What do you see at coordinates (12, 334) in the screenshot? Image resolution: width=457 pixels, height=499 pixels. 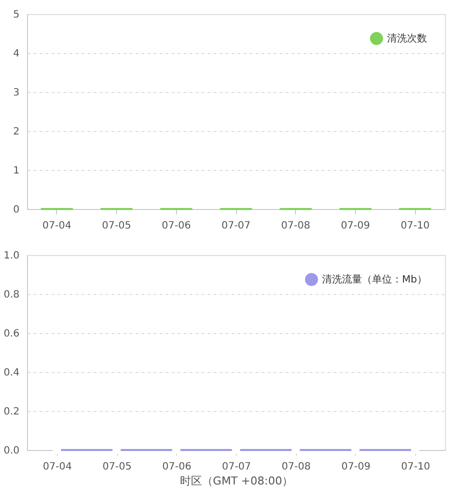 I see `y-tick-label: 0.6` at bounding box center [12, 334].